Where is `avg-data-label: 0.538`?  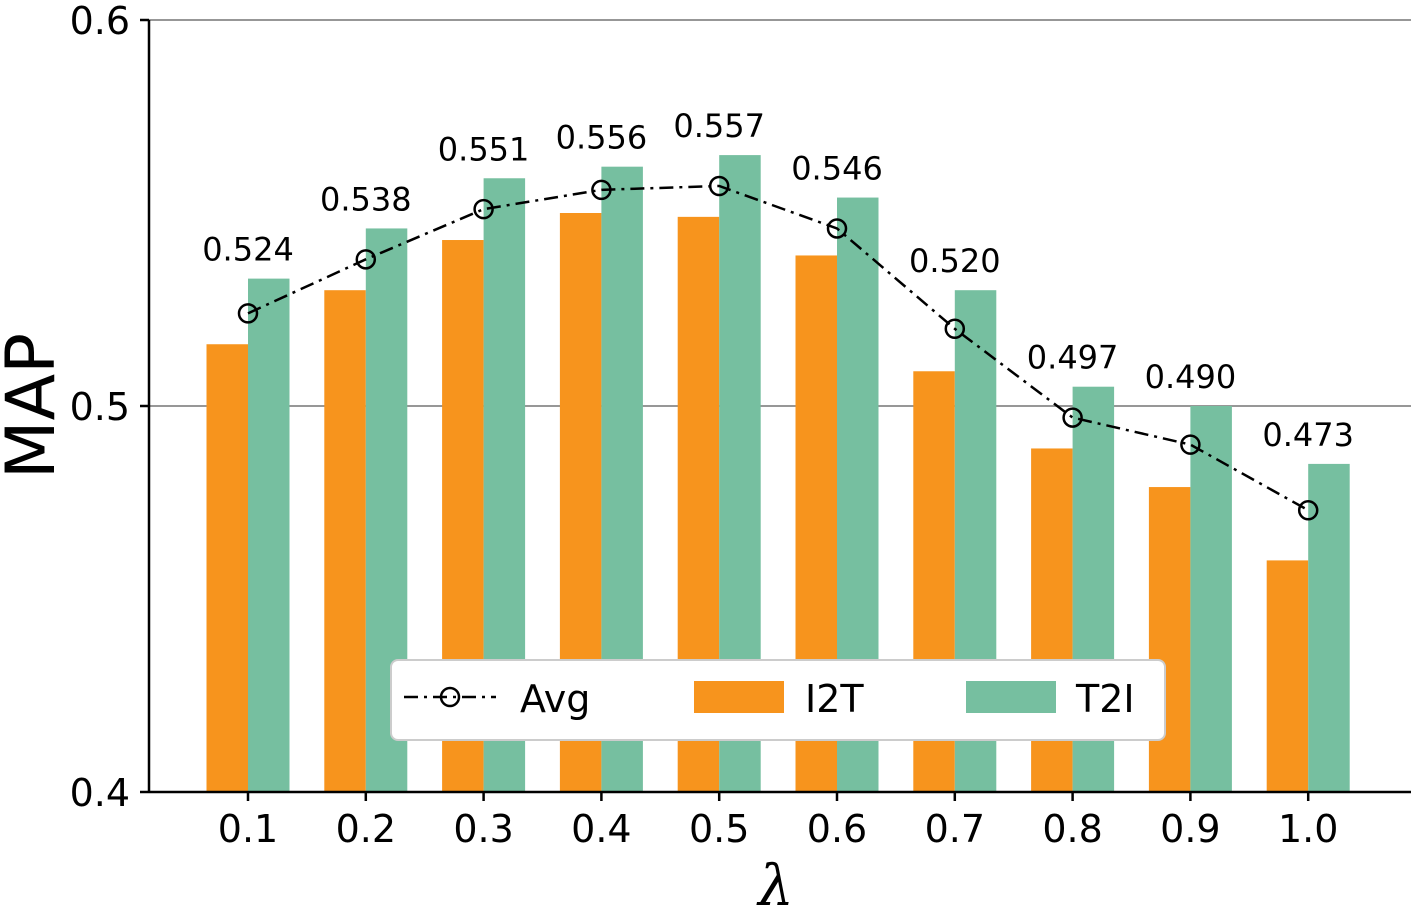 avg-data-label: 0.538 is located at coordinates (366, 199).